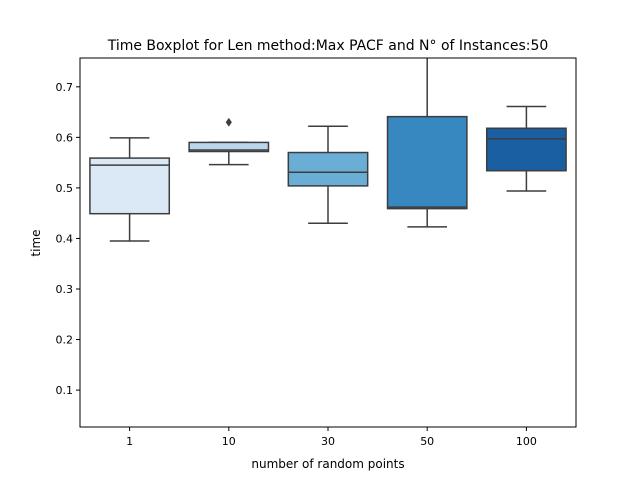 The height and width of the screenshot is (480, 640). I want to click on x-tick-label: 10, so click(229, 441).